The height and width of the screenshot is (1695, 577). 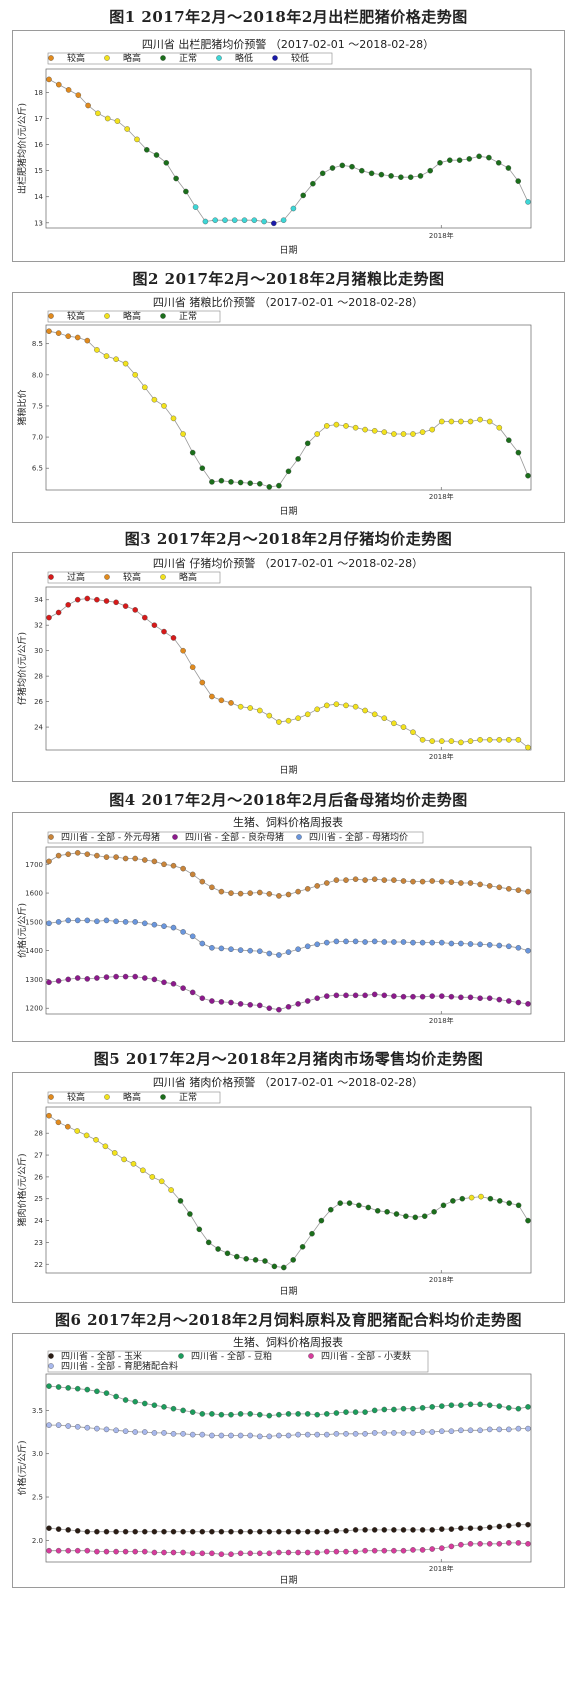 What do you see at coordinates (288, 770) in the screenshot?
I see `x-axis-label: 日期` at bounding box center [288, 770].